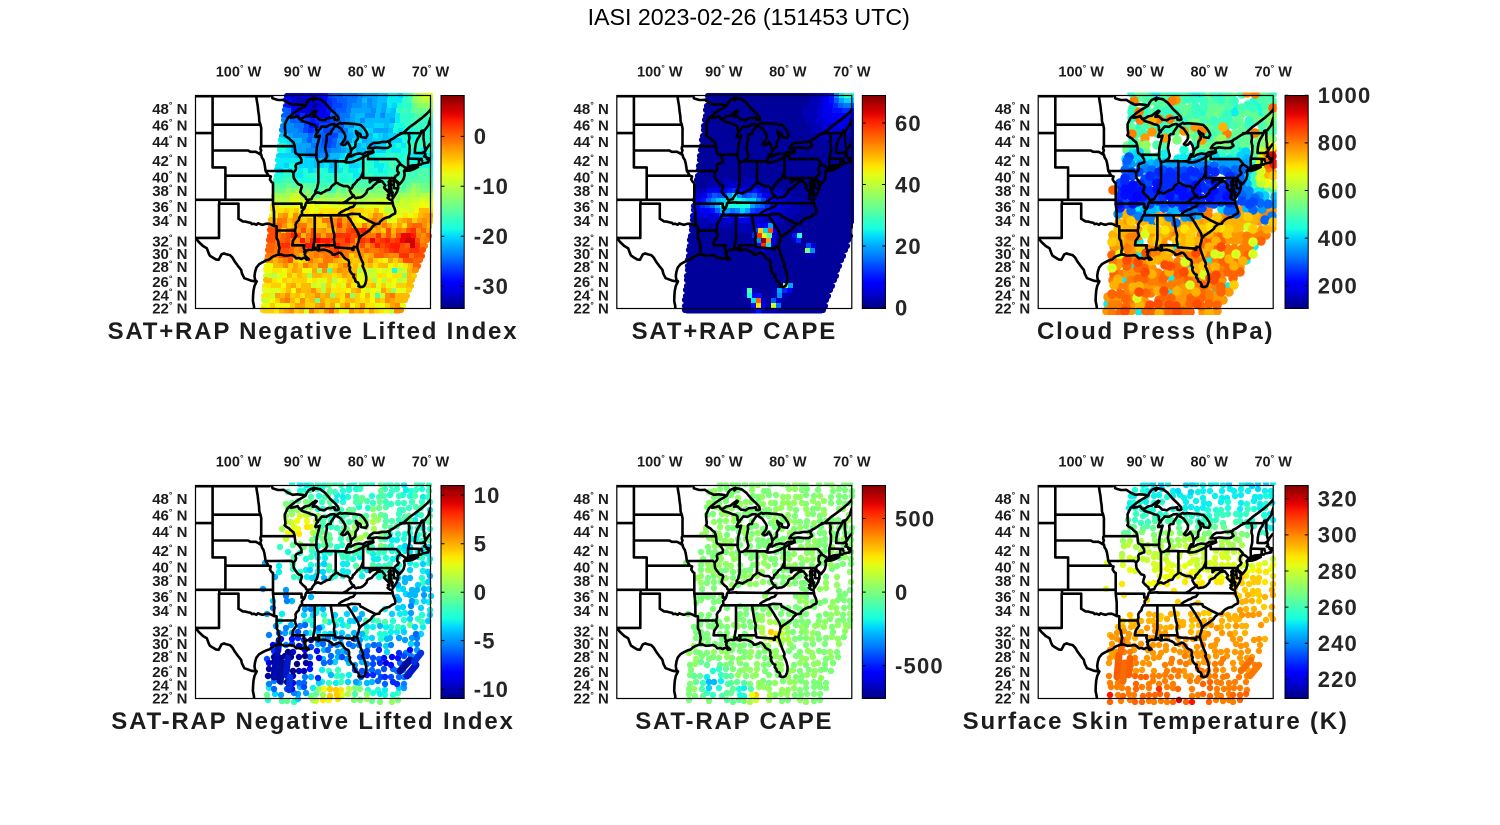  What do you see at coordinates (487, 495) in the screenshot?
I see `svg-text: 10` at bounding box center [487, 495].